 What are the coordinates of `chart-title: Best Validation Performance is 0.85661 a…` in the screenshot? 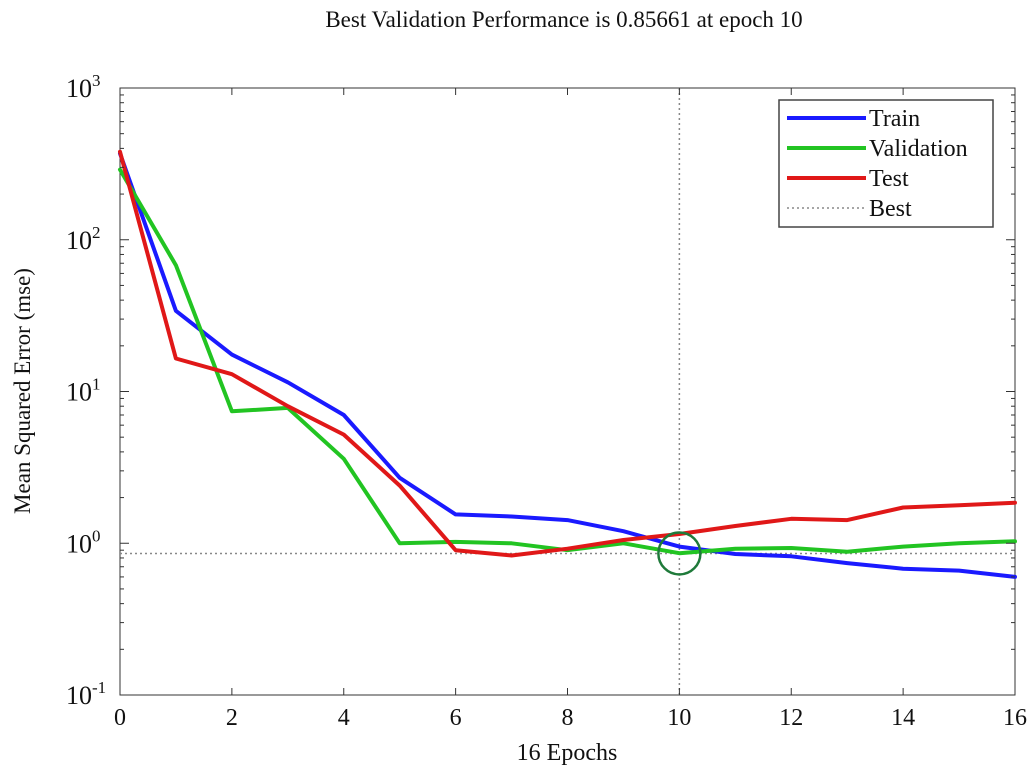 It's located at (563, 19).